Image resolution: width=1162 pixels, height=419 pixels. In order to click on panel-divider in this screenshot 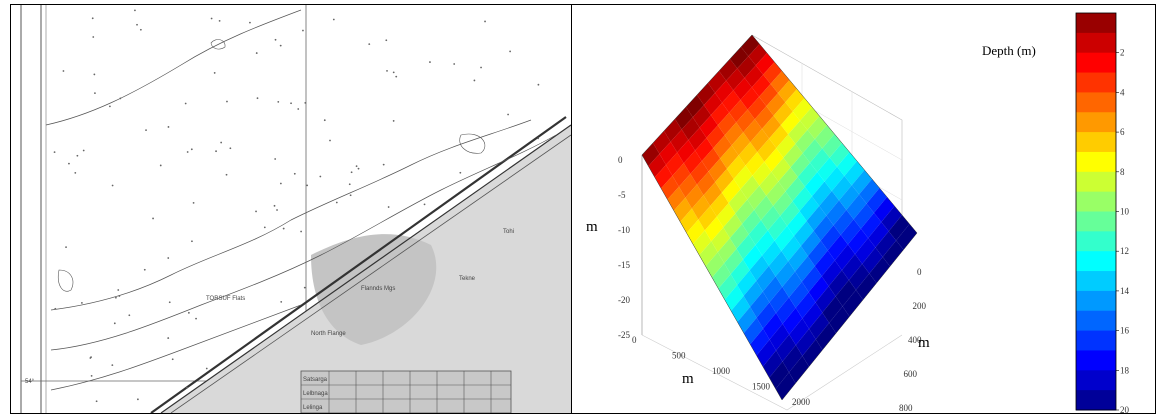, I will do `click(571, 209)`.